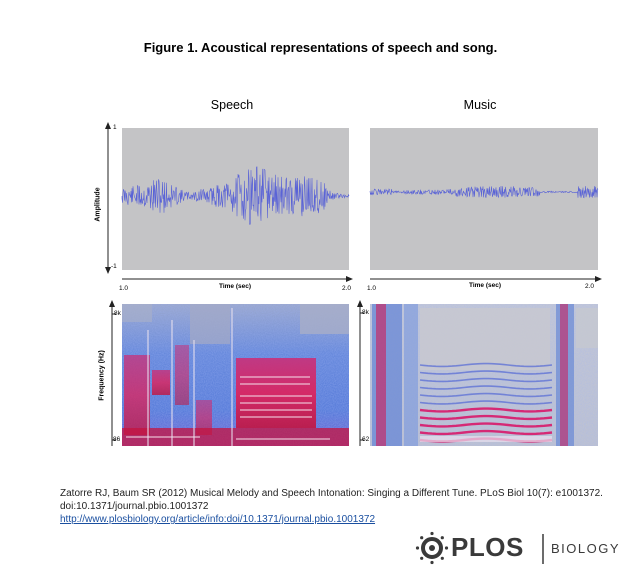  I want to click on speech-amplitude-top-tick: 1, so click(115, 127).